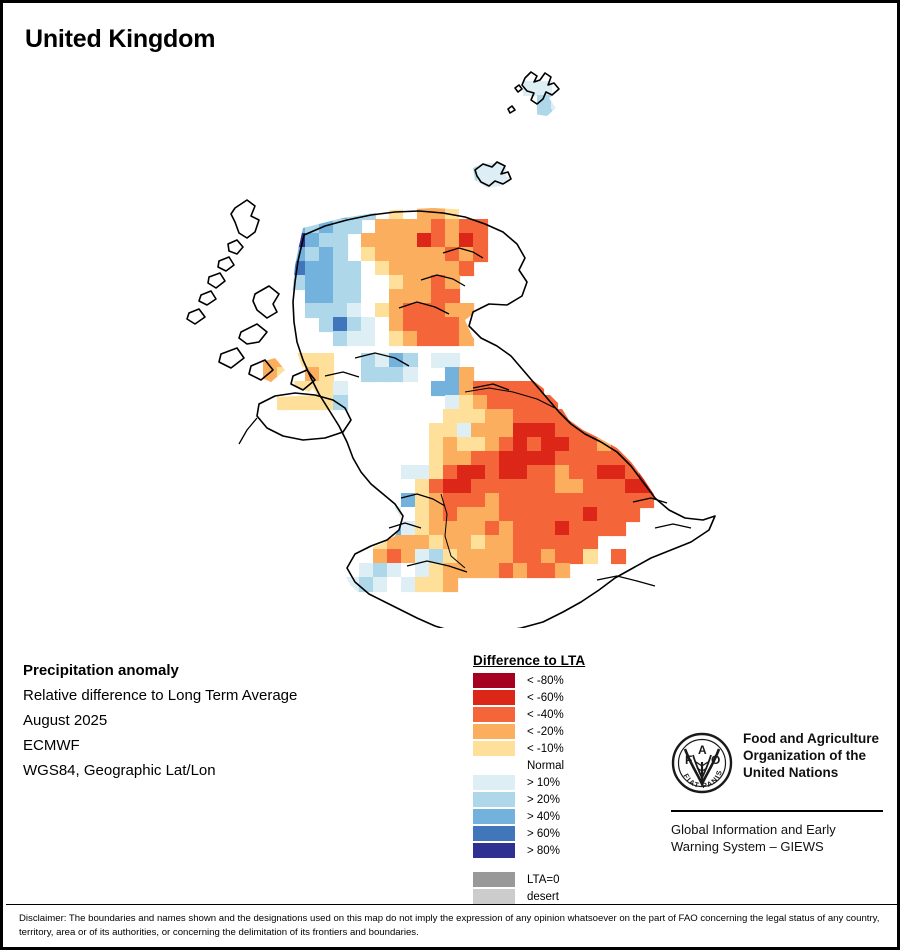 Image resolution: width=900 pixels, height=950 pixels. What do you see at coordinates (702, 765) in the screenshot?
I see `fao-emblem-icon: F A O FIAT PANIS` at bounding box center [702, 765].